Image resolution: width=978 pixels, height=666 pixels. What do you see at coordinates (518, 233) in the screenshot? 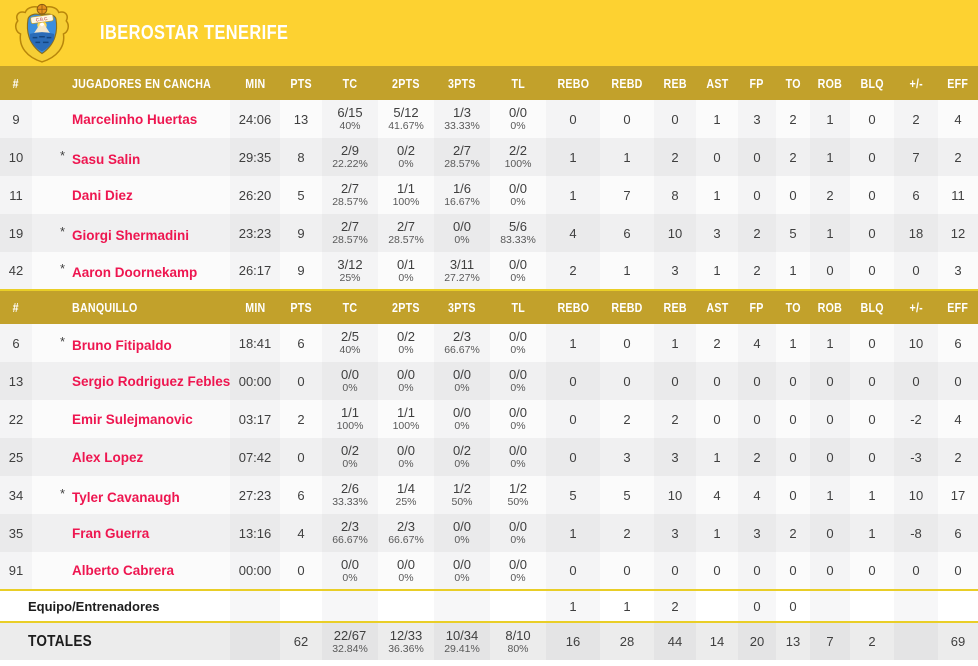
I see `stat-tl: 5/6 83.33%` at bounding box center [518, 233].